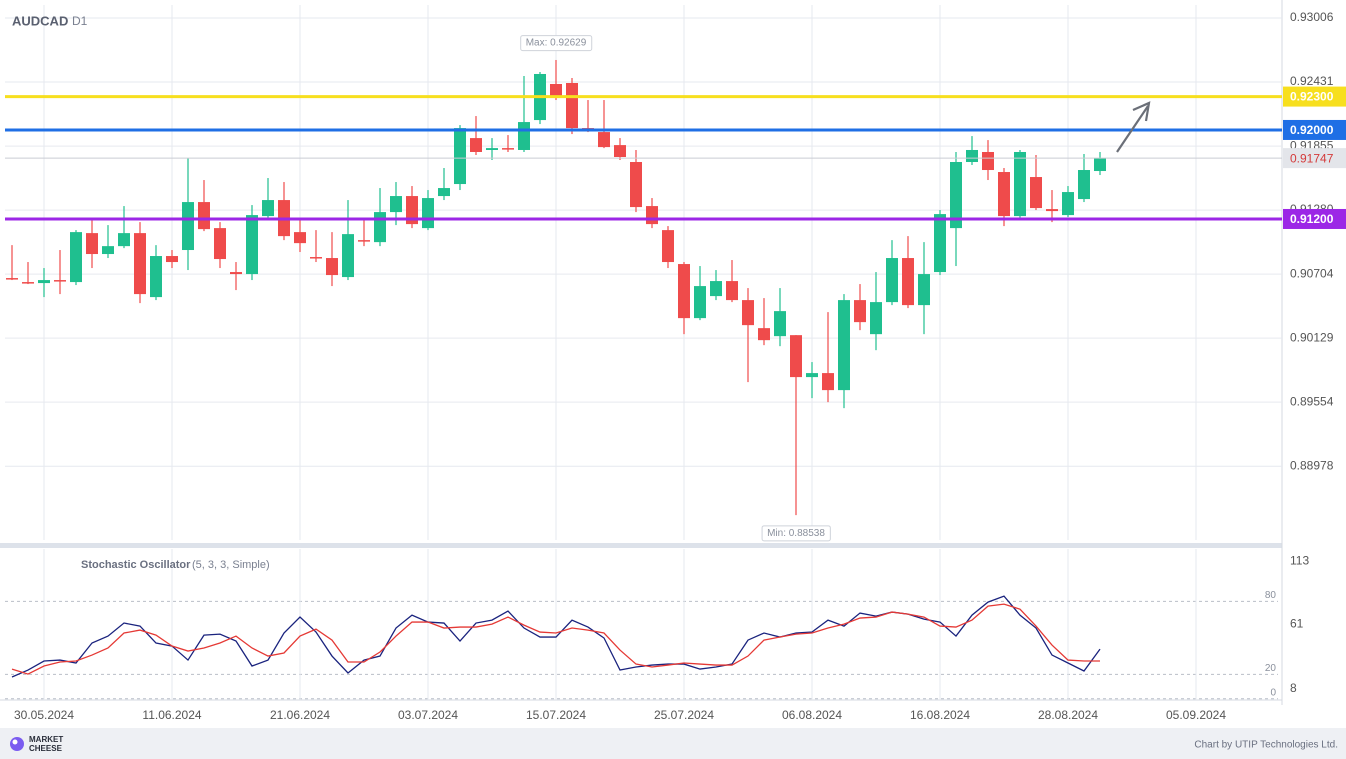 The height and width of the screenshot is (759, 1346). What do you see at coordinates (1297, 624) in the screenshot?
I see `y-tick-label: 61` at bounding box center [1297, 624].